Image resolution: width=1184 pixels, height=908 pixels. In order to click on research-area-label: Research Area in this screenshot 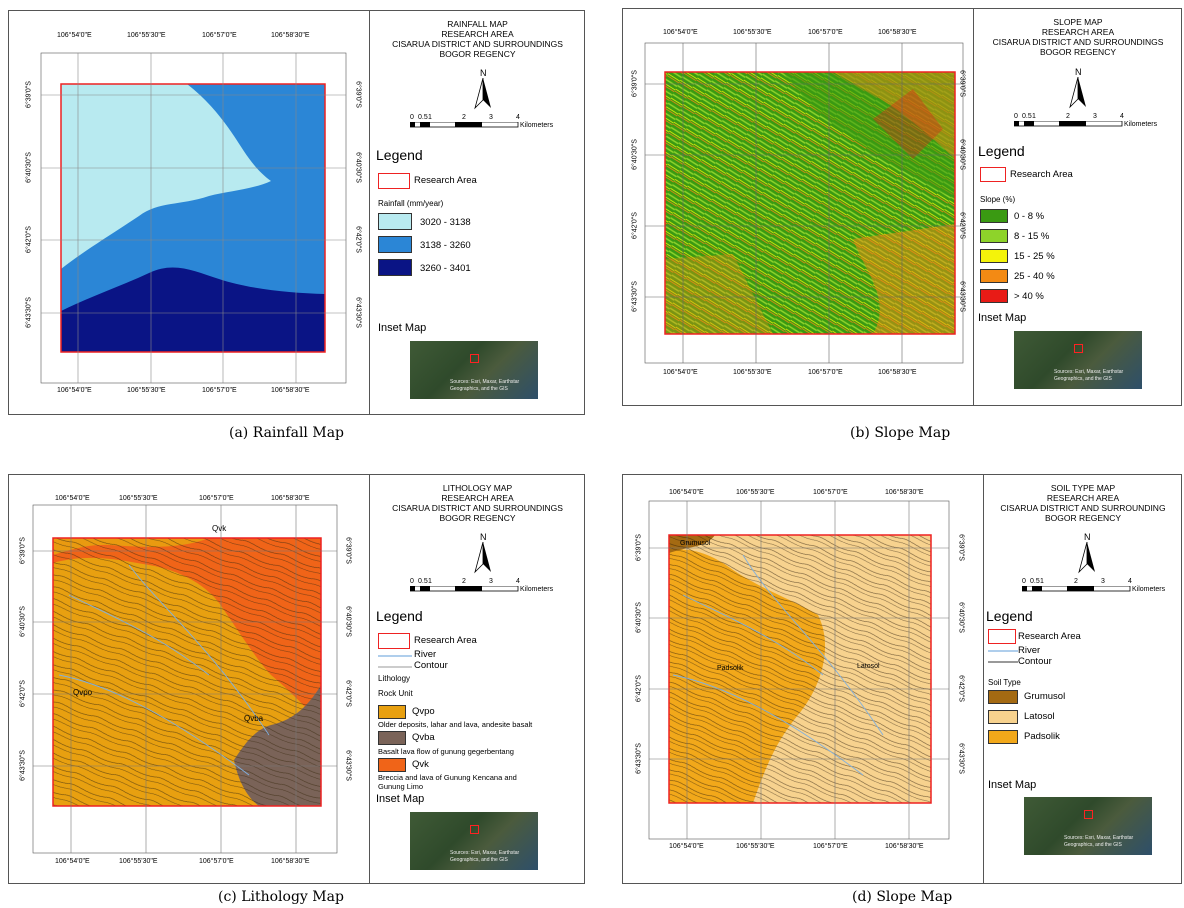, I will do `click(1049, 636)`.